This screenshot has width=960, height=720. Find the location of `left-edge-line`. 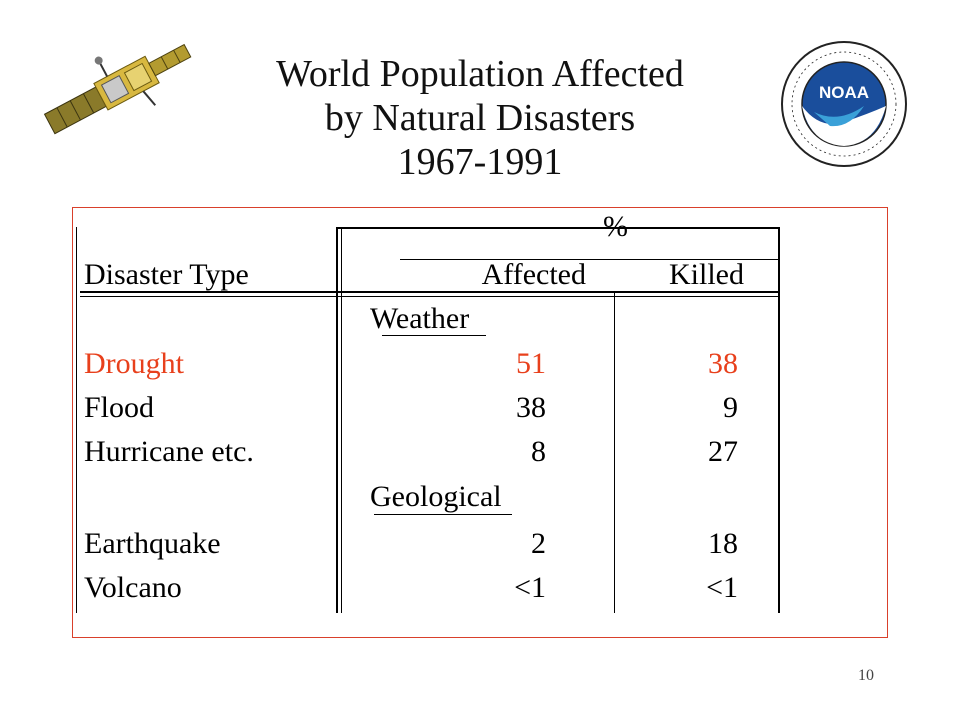

left-edge-line is located at coordinates (76, 420).